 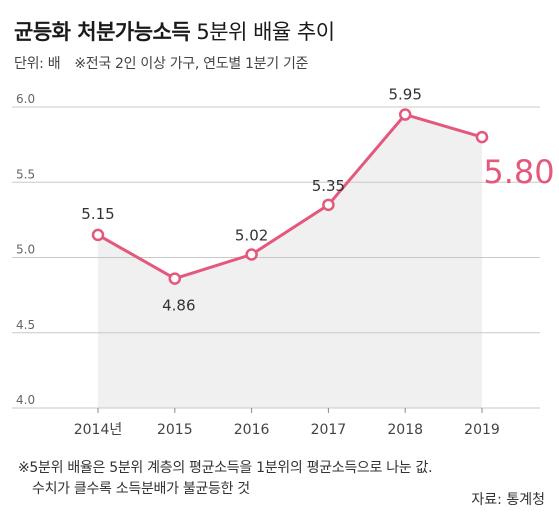 What do you see at coordinates (25, 174) in the screenshot?
I see `y-tick-label: 5.5` at bounding box center [25, 174].